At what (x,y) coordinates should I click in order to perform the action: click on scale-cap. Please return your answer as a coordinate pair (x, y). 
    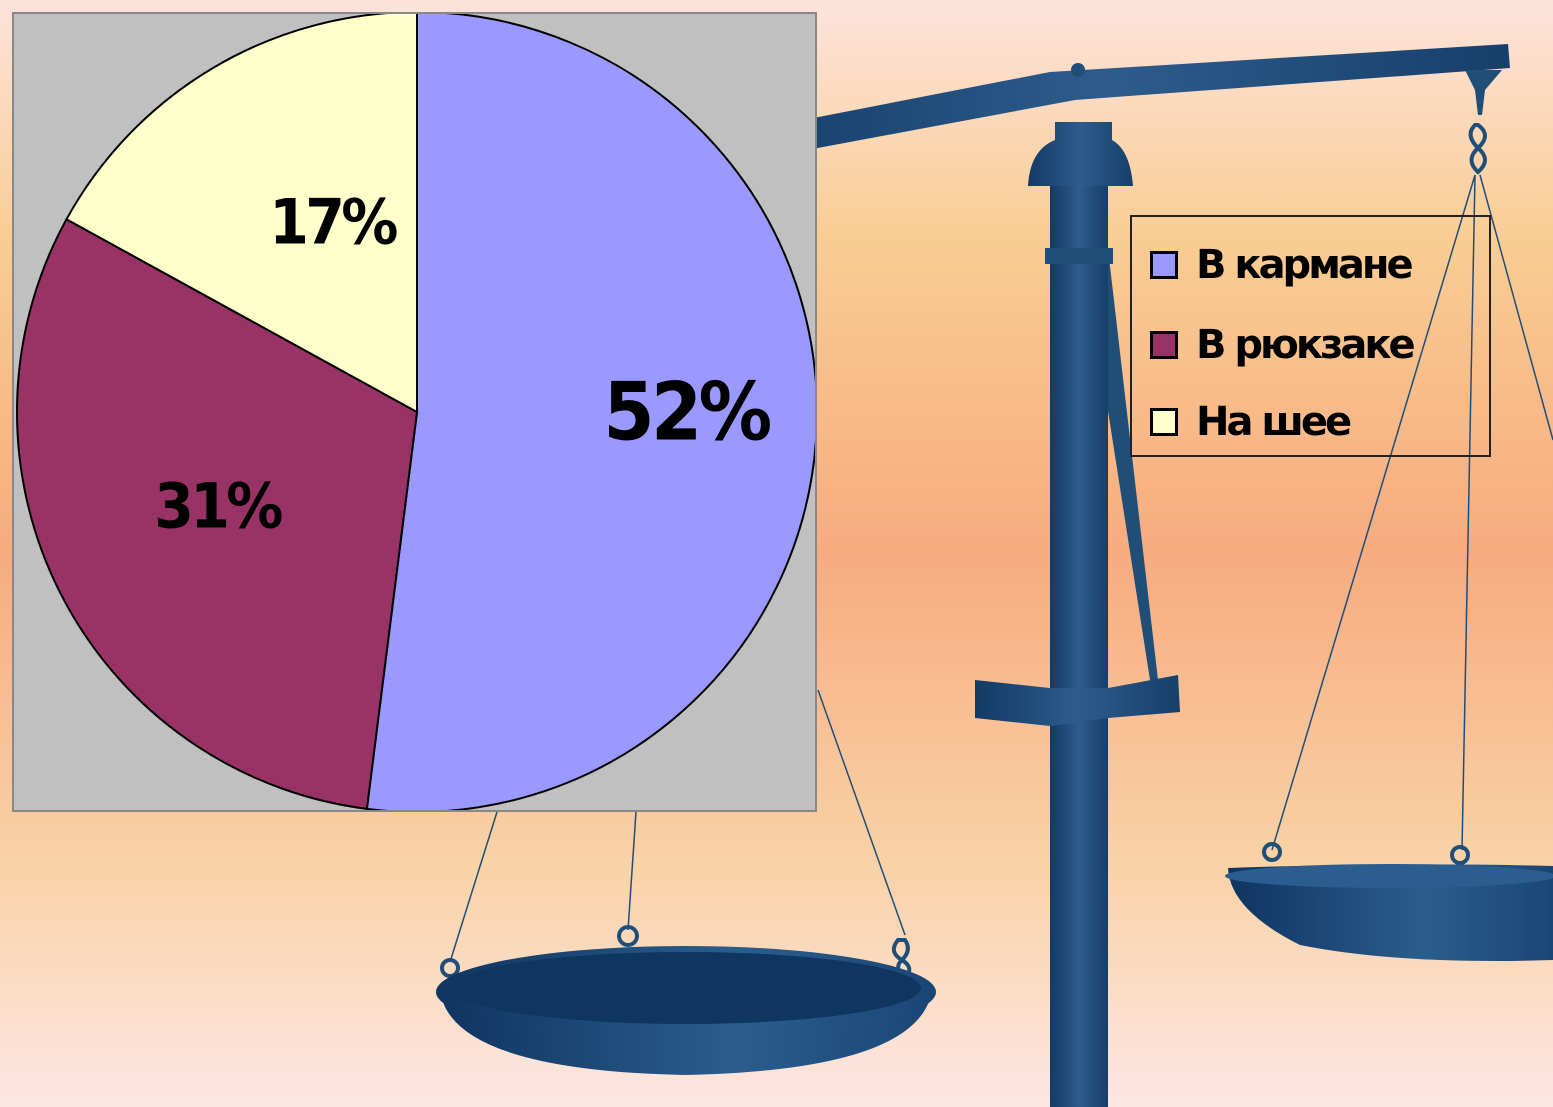
    Looking at the image, I should click on (1080, 154).